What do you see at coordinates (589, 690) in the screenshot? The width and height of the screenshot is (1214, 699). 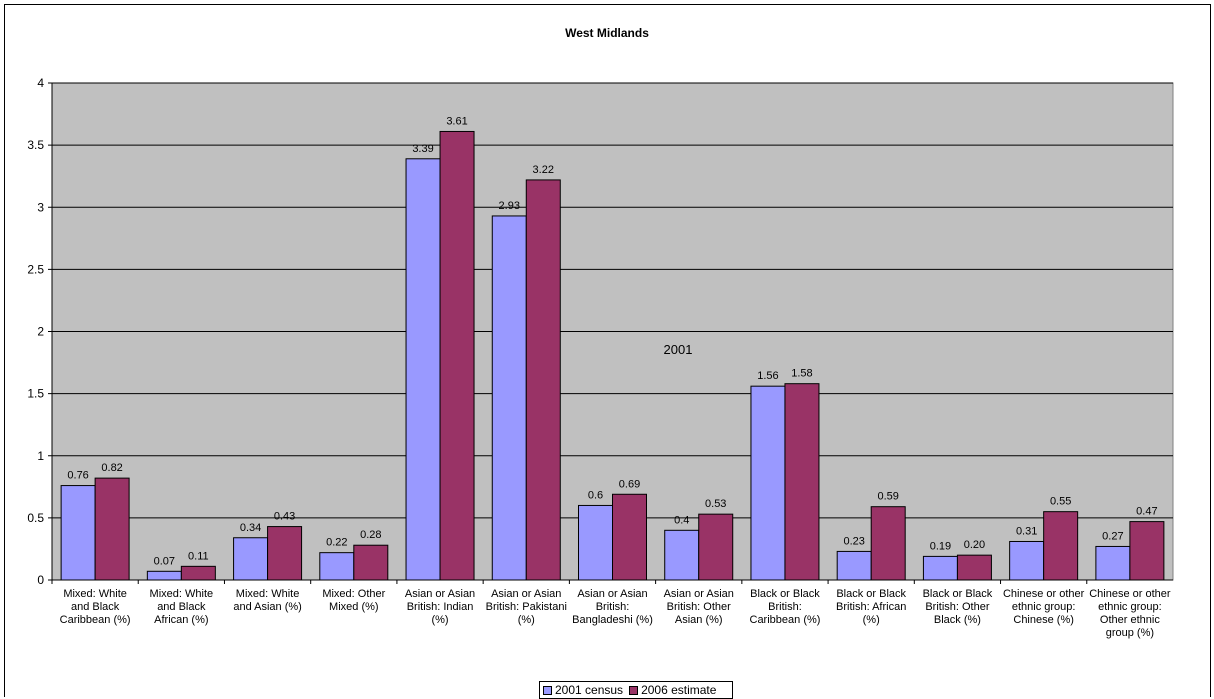 I see `legend-label-2001-census: 2001 census` at bounding box center [589, 690].